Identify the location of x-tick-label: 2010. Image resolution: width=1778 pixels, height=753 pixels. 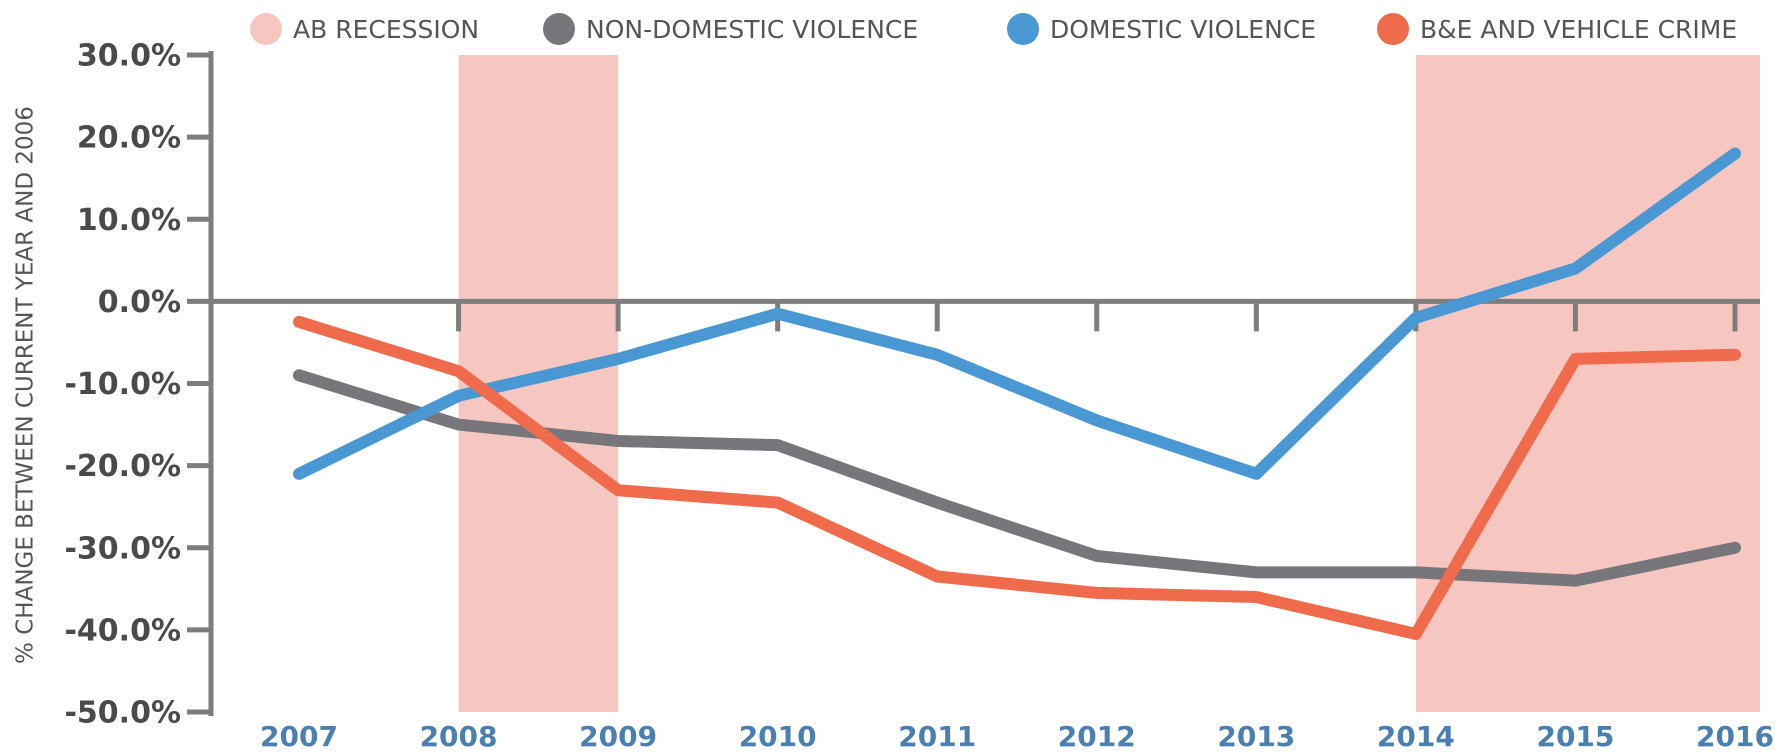
(778, 736).